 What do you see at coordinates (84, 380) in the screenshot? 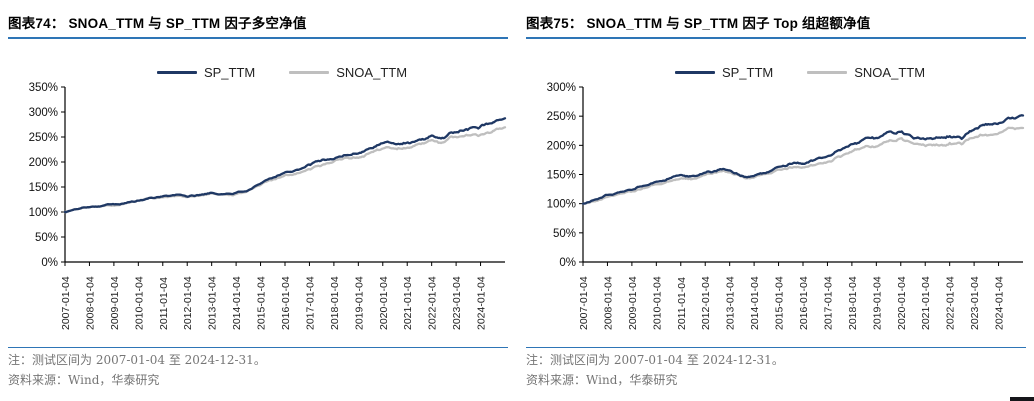
I see `figure-74-source: 资料来源：Wind，华泰研究` at bounding box center [84, 380].